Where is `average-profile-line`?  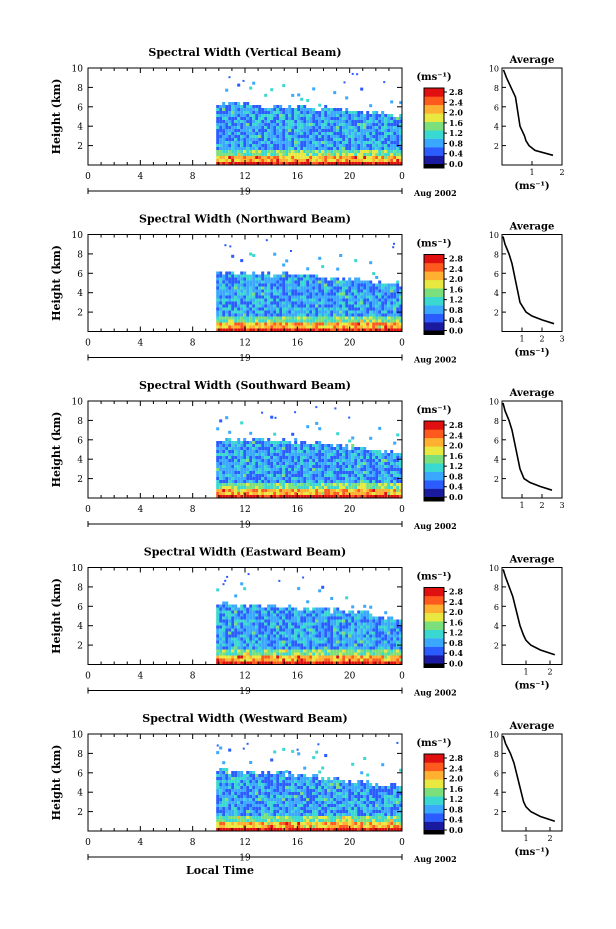 average-profile-line is located at coordinates (527, 446).